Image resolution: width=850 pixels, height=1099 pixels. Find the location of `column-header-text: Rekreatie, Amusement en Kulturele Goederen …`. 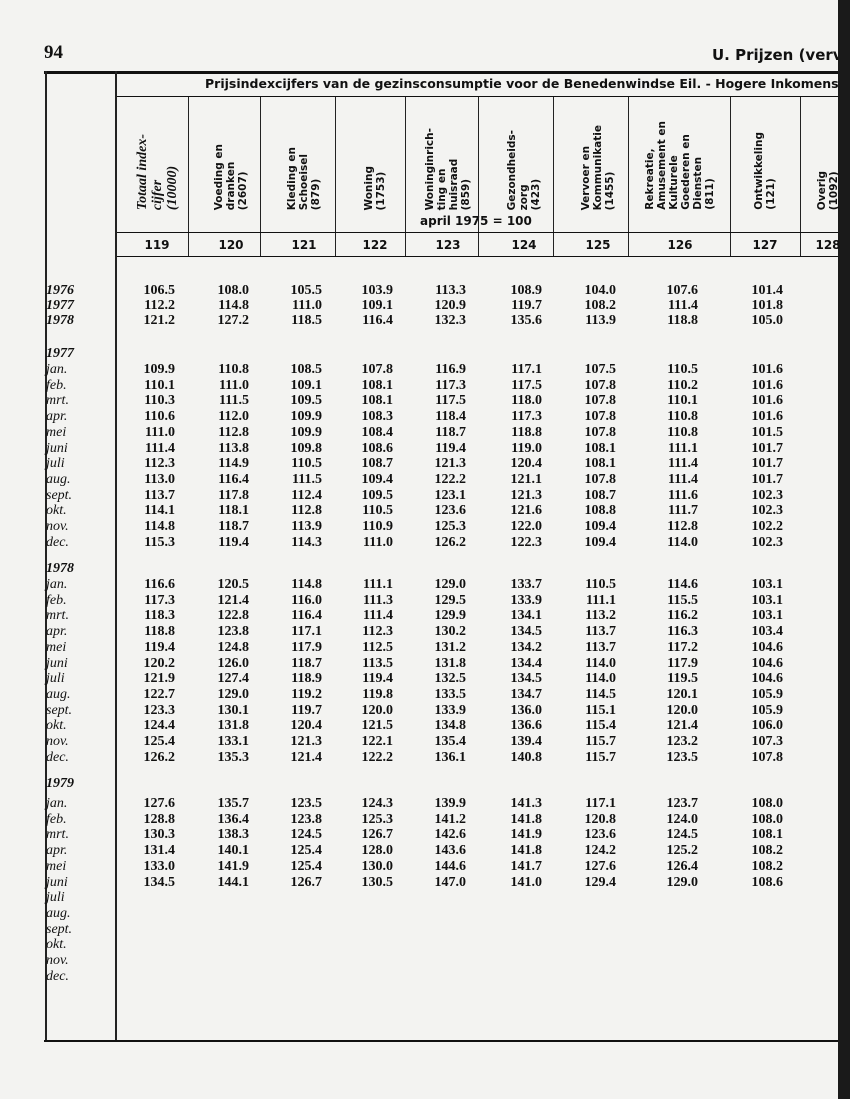

column-header-text: Rekreatie, Amusement en Kulturele Goederen … is located at coordinates (680, 165).